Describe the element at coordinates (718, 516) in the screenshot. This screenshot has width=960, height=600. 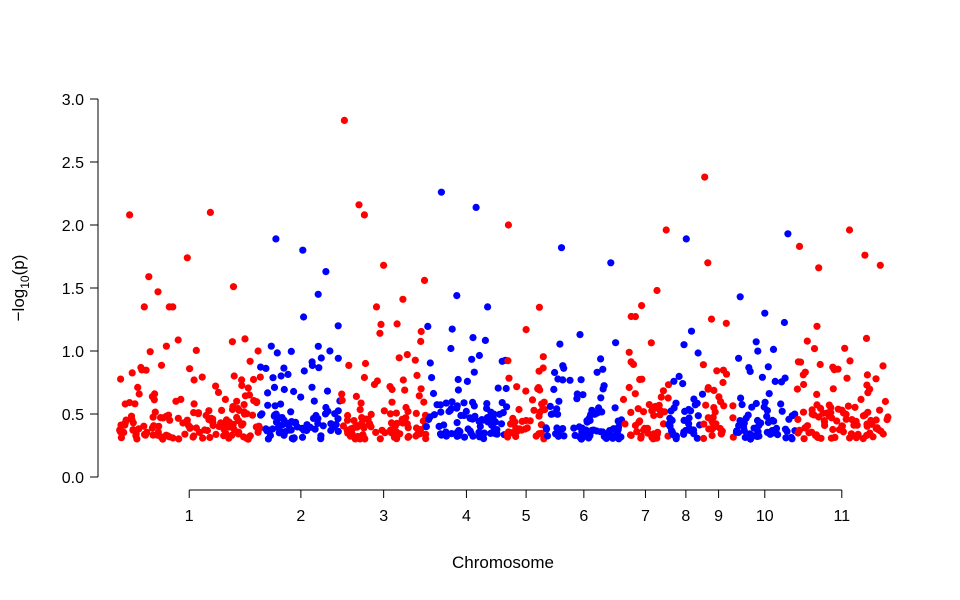
I see `x-tick-label-chr9: 9` at that location.